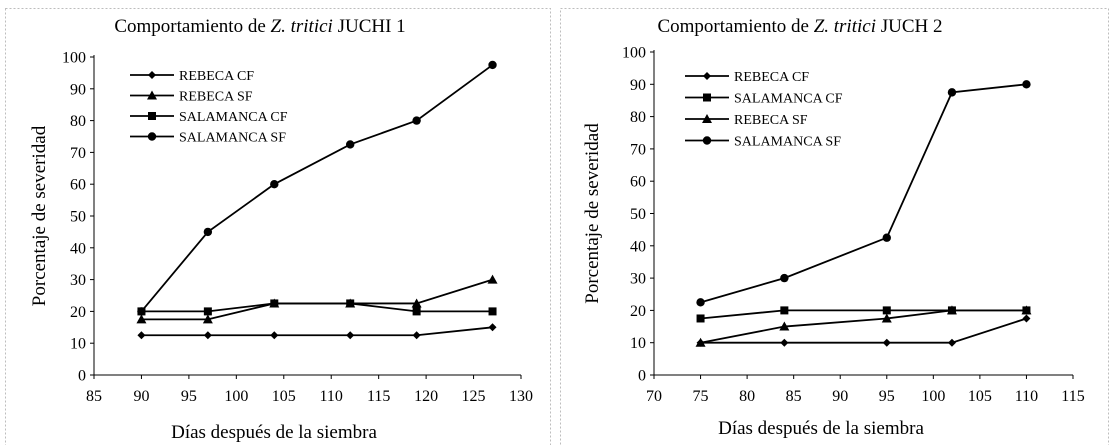 The height and width of the screenshot is (445, 1114). I want to click on chart-2-x-label: Días después de la siembra, so click(821, 428).